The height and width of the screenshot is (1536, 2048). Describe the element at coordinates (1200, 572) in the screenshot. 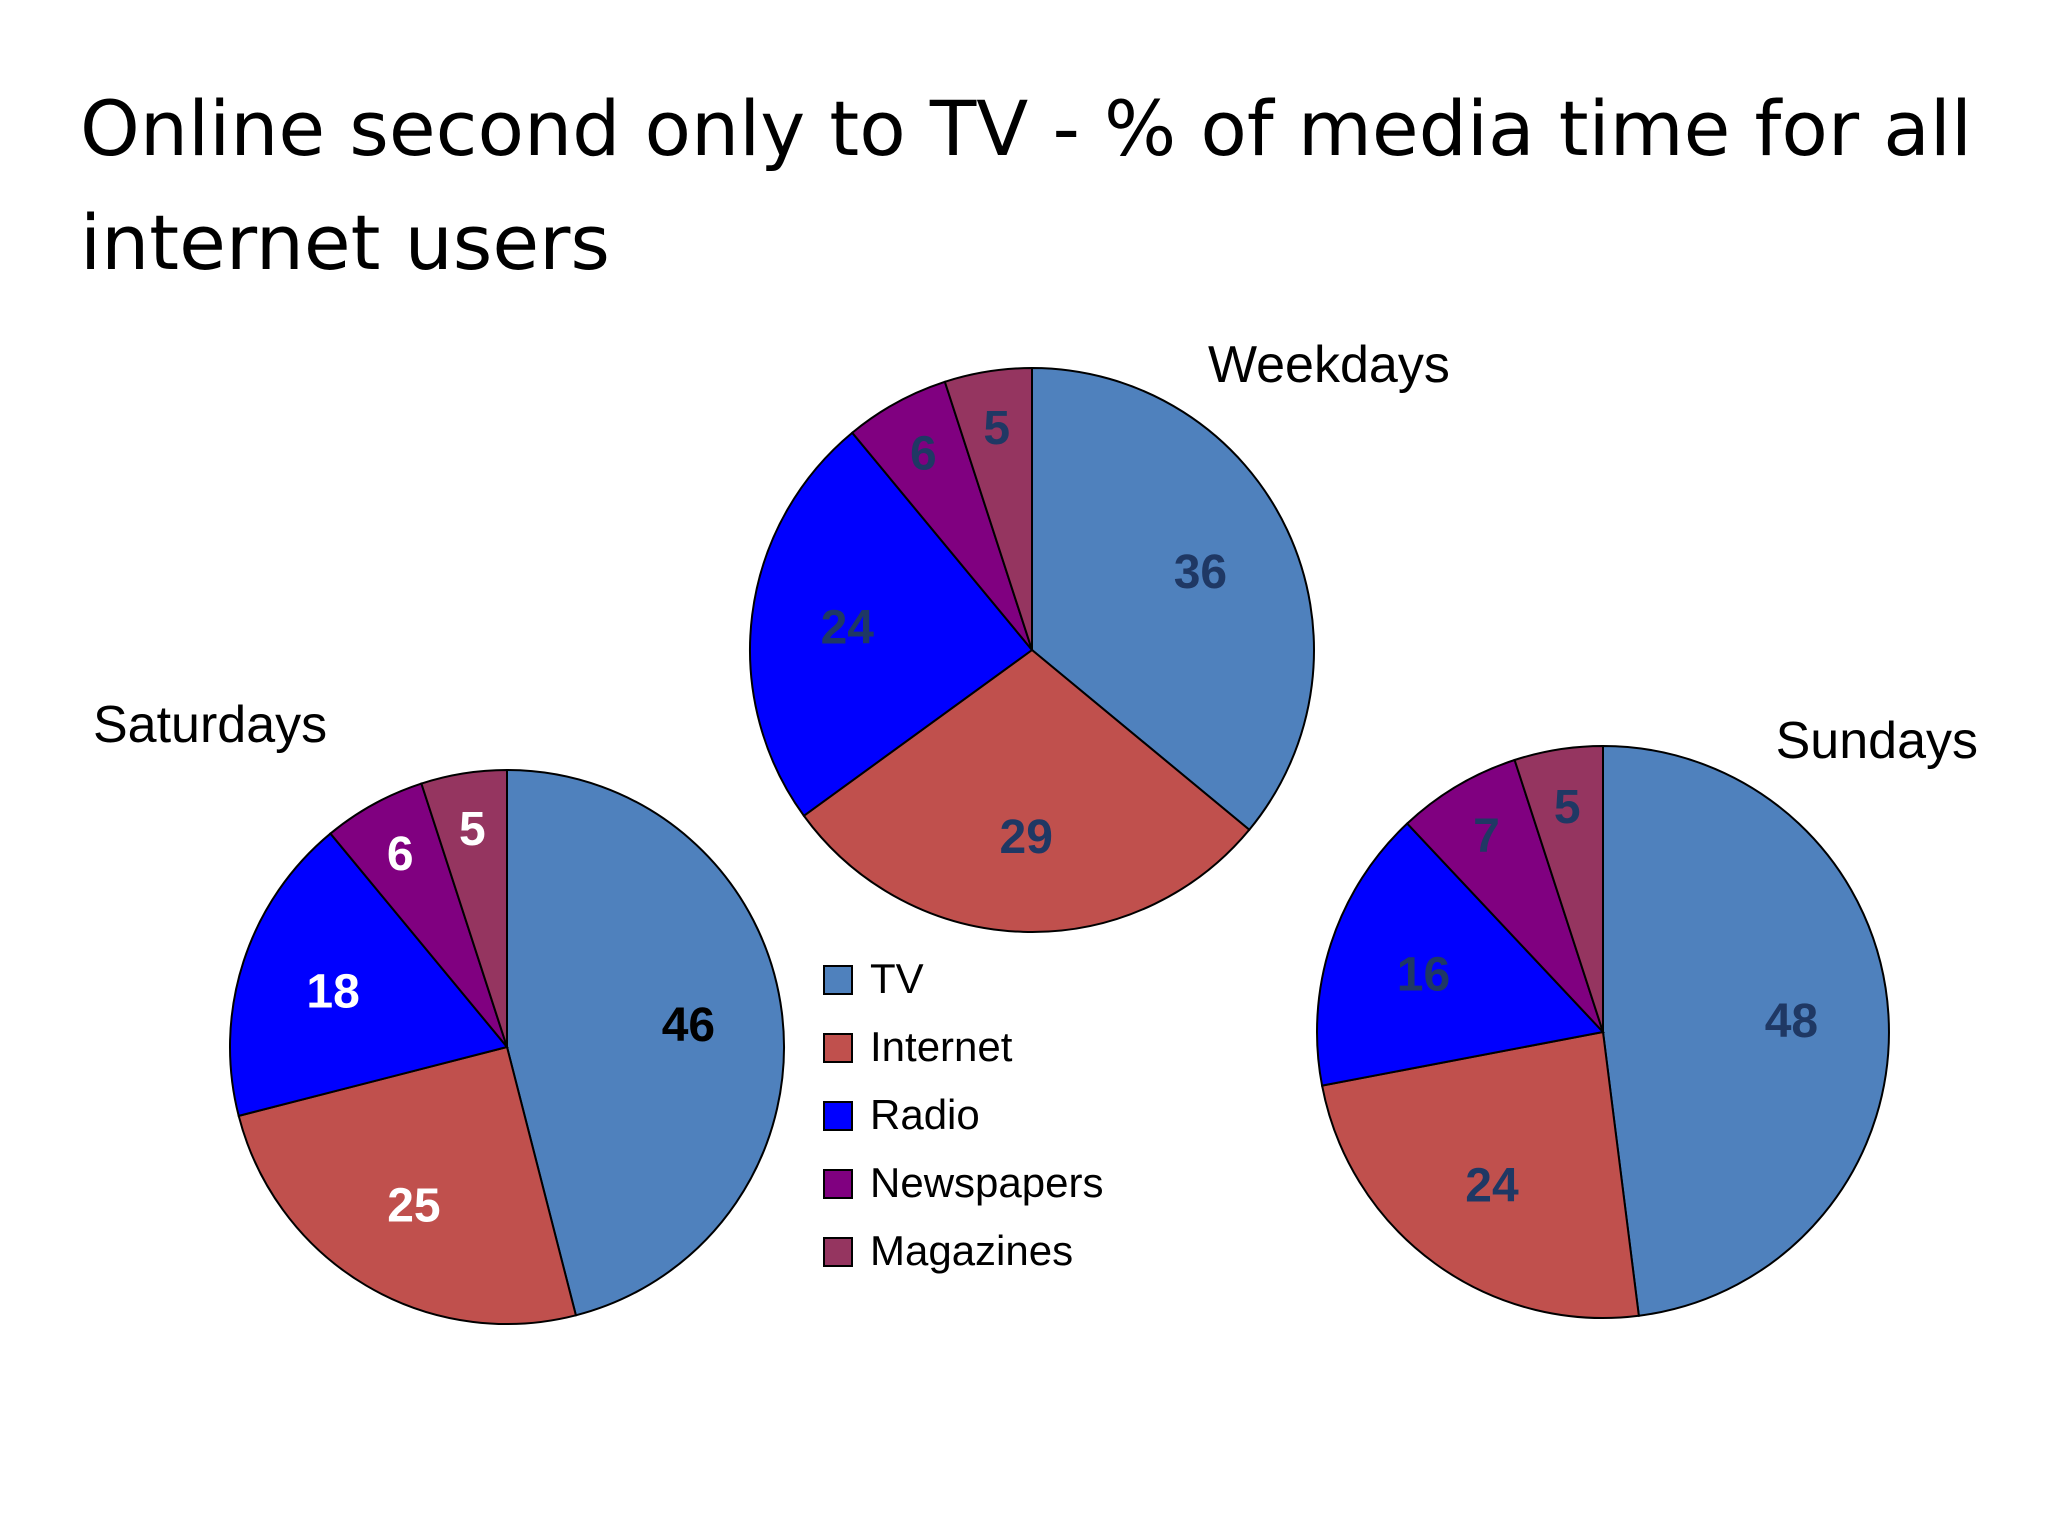

I see `slice-label-weekdays-tv: 36` at that location.